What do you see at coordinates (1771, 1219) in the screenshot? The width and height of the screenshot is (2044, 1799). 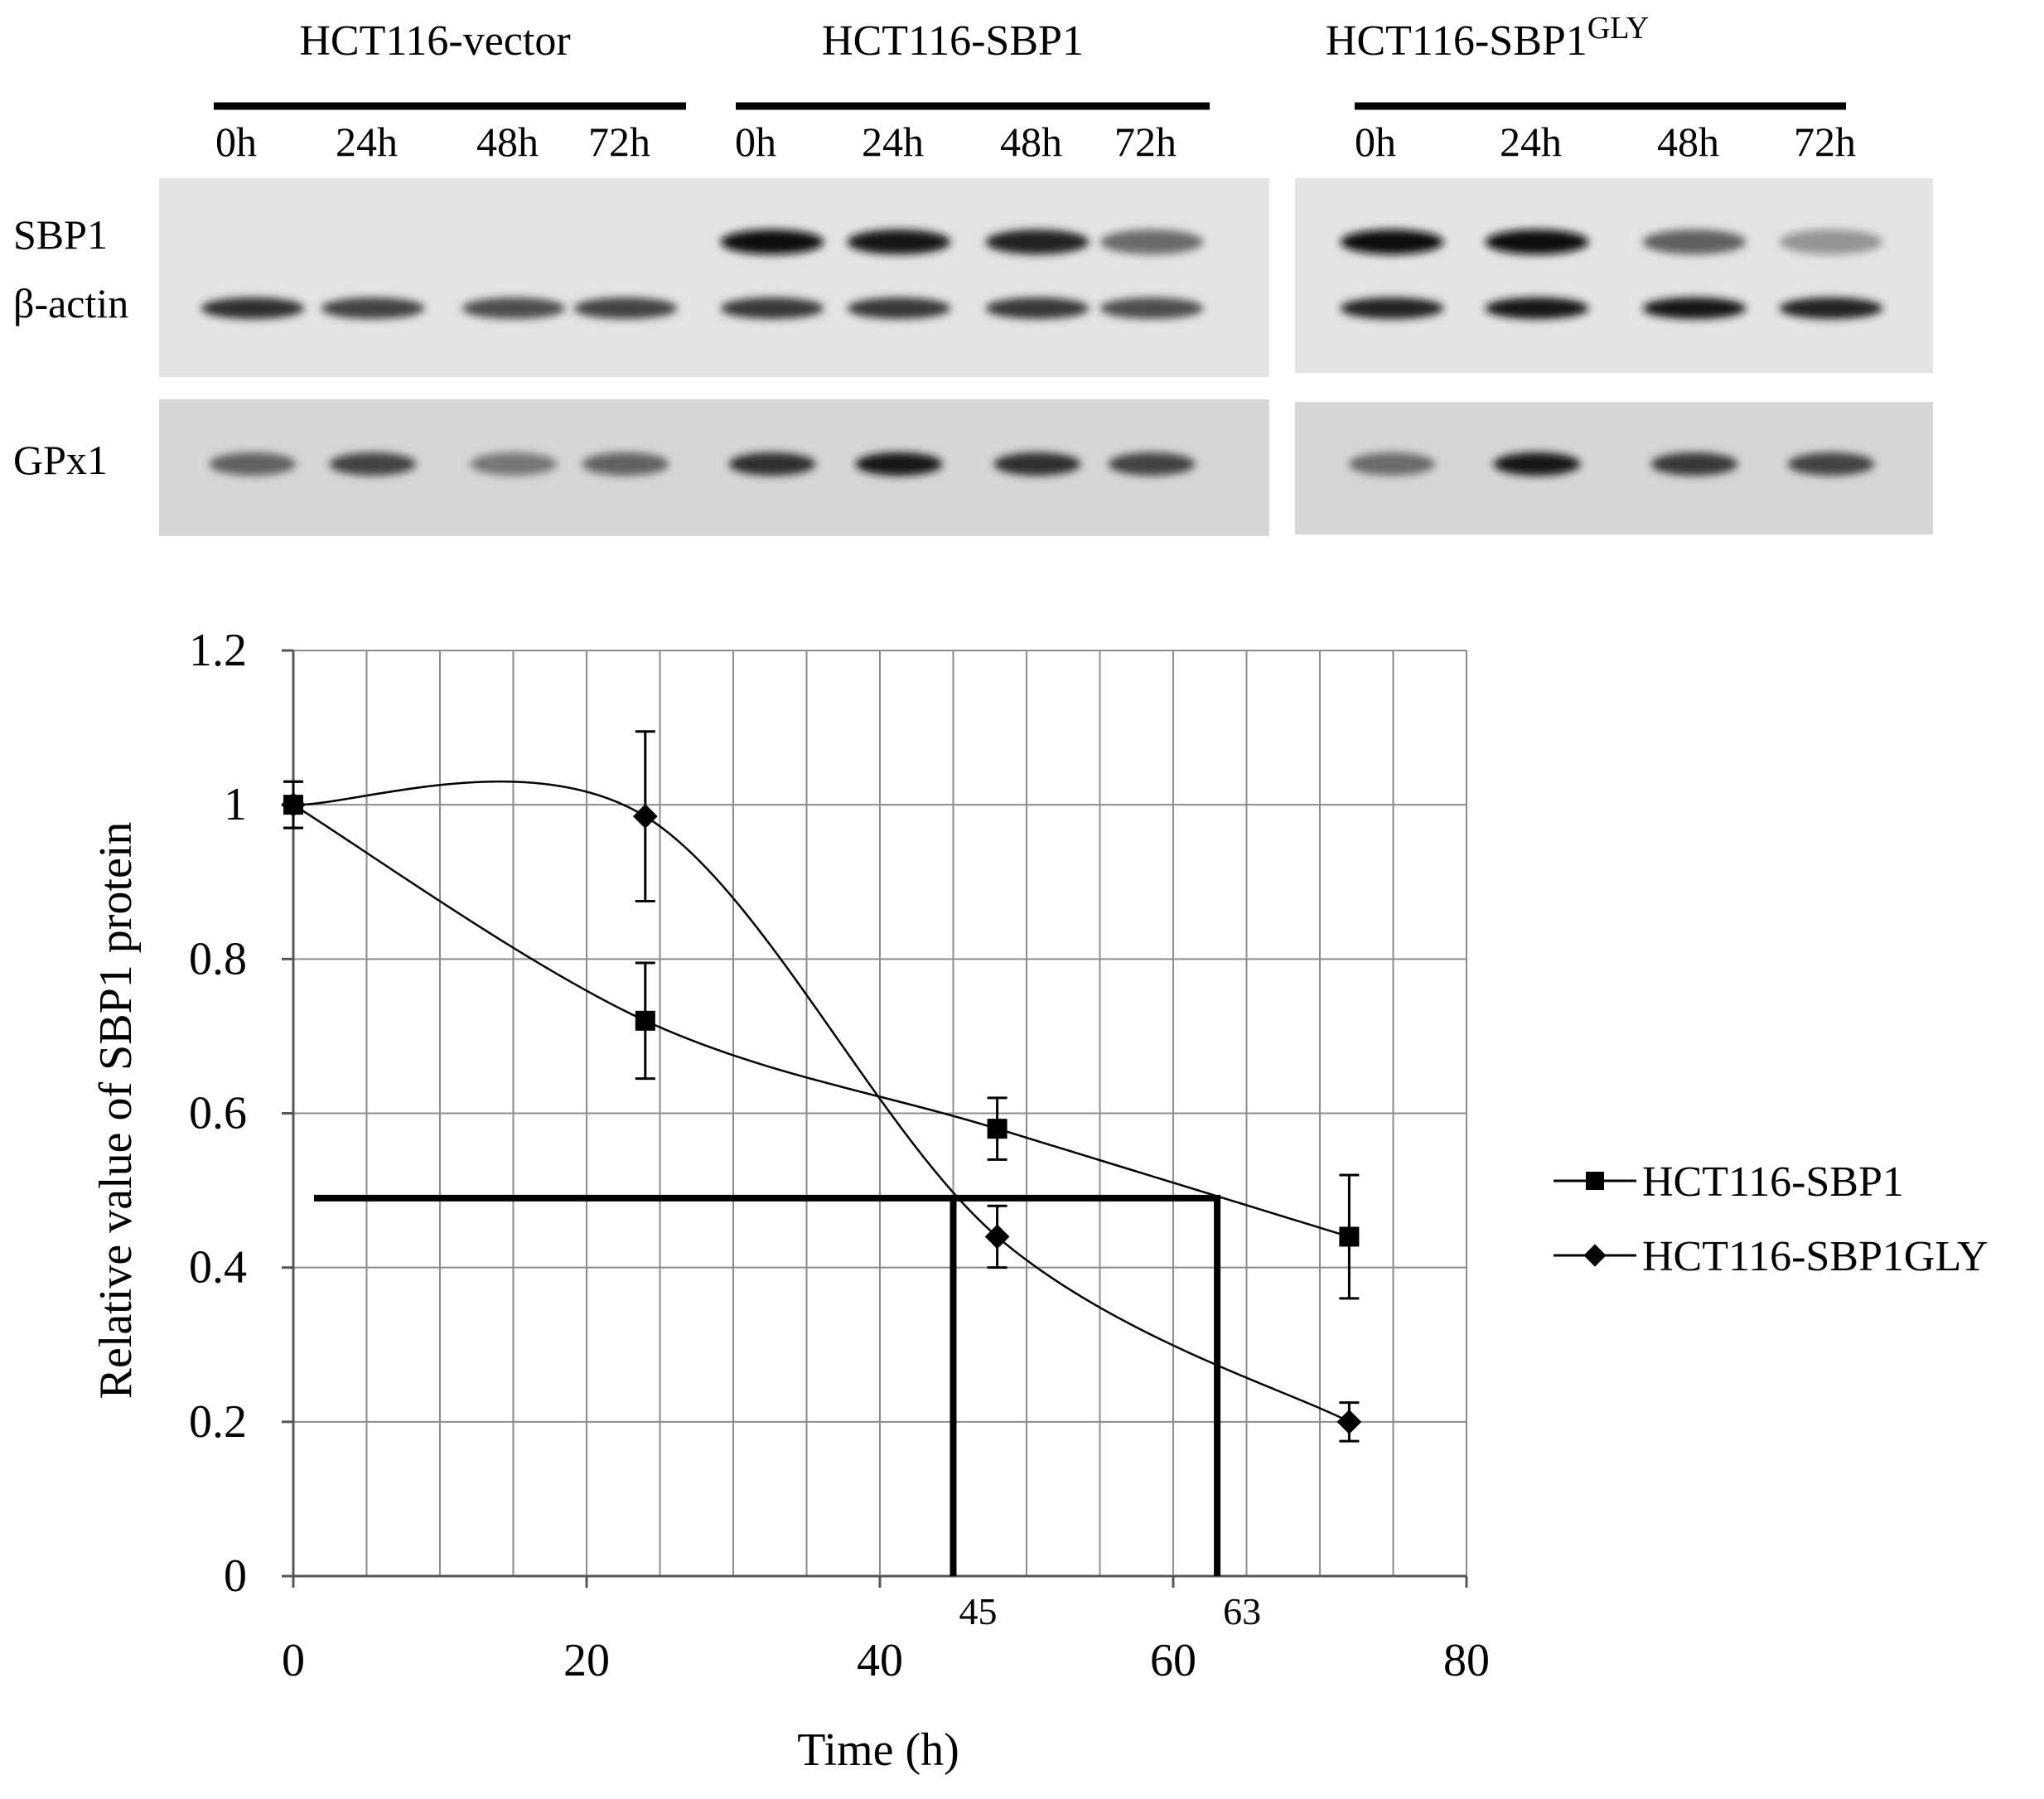 I see `chart-legend: HCT116-SBP1 HCT116-SBP1GLY` at bounding box center [1771, 1219].